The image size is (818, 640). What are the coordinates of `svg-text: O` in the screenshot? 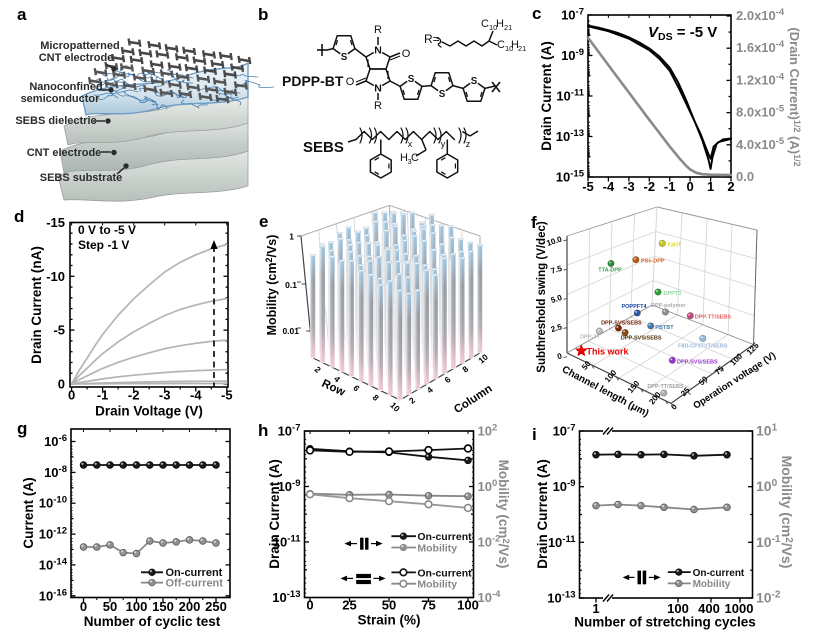 It's located at (406, 54).